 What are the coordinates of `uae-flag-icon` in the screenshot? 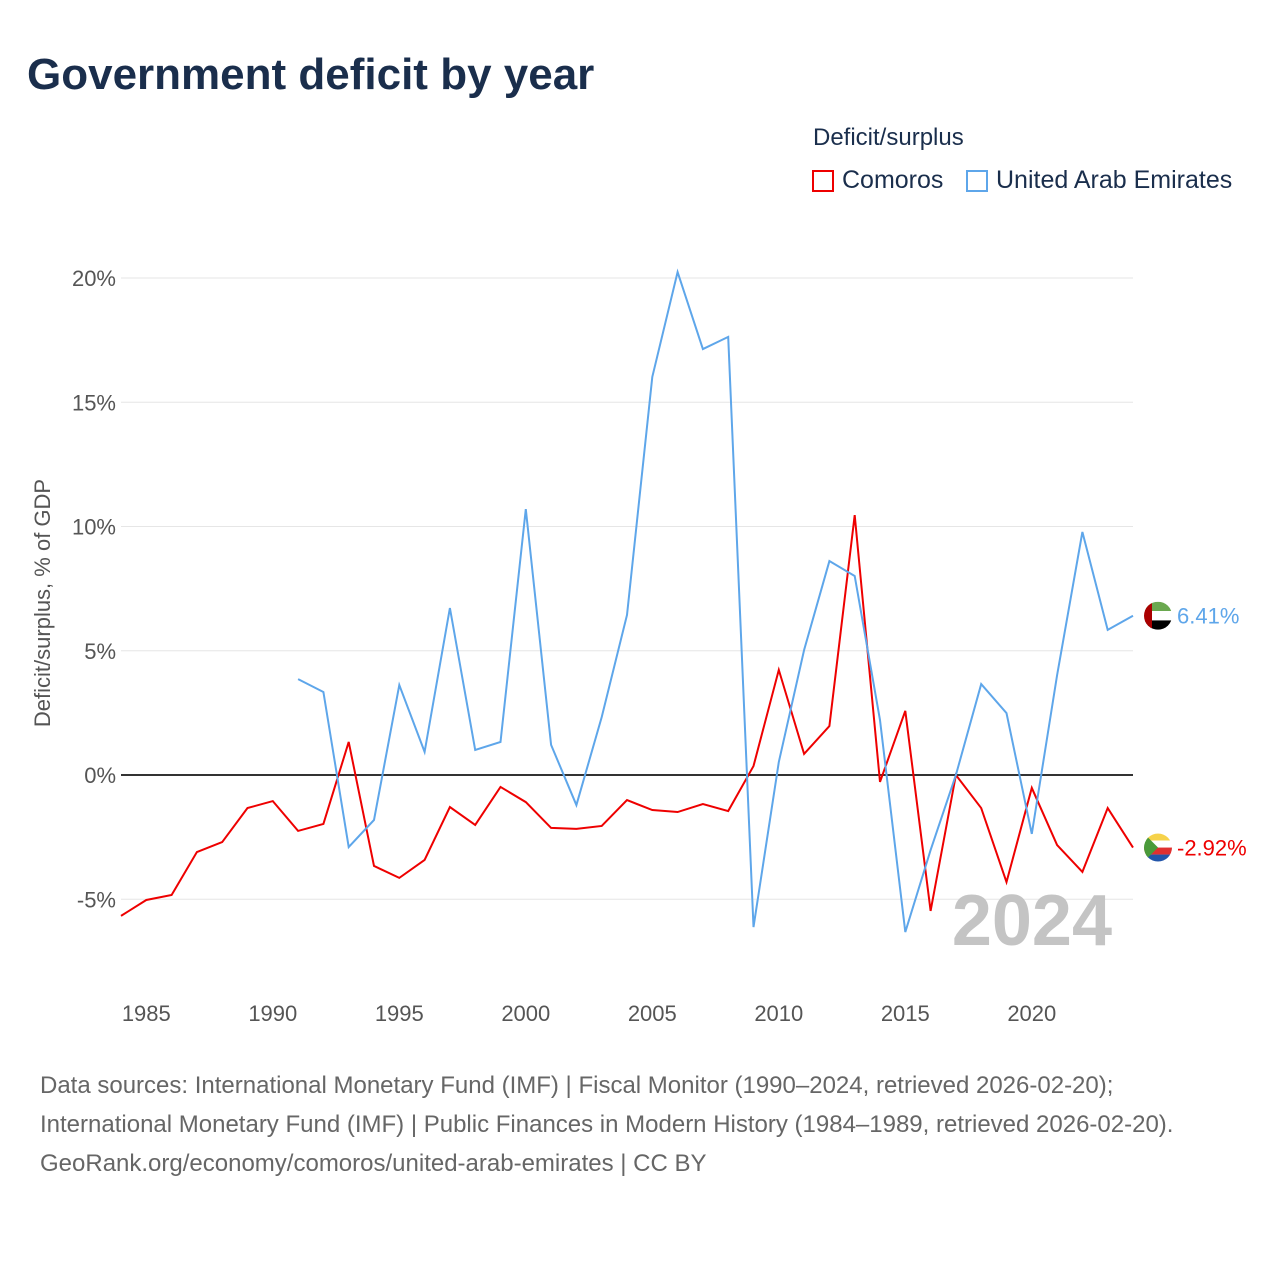 It's located at (1158, 615).